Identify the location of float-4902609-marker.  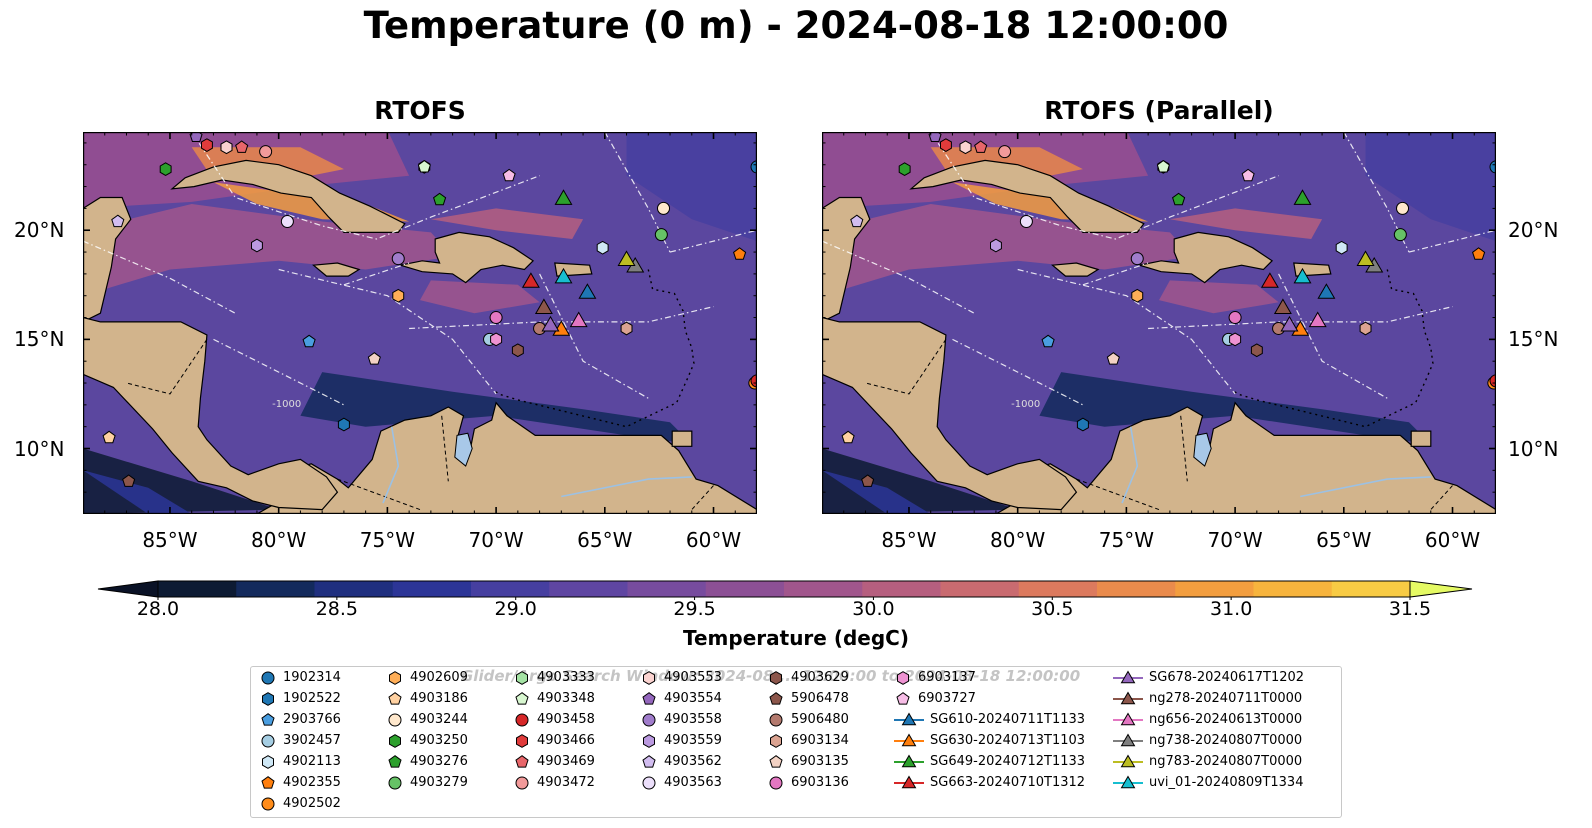
(1137, 295).